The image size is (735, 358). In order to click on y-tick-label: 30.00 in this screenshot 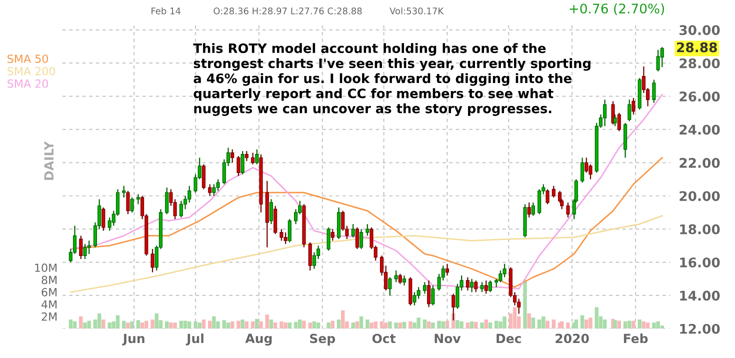, I will do `click(700, 30)`.